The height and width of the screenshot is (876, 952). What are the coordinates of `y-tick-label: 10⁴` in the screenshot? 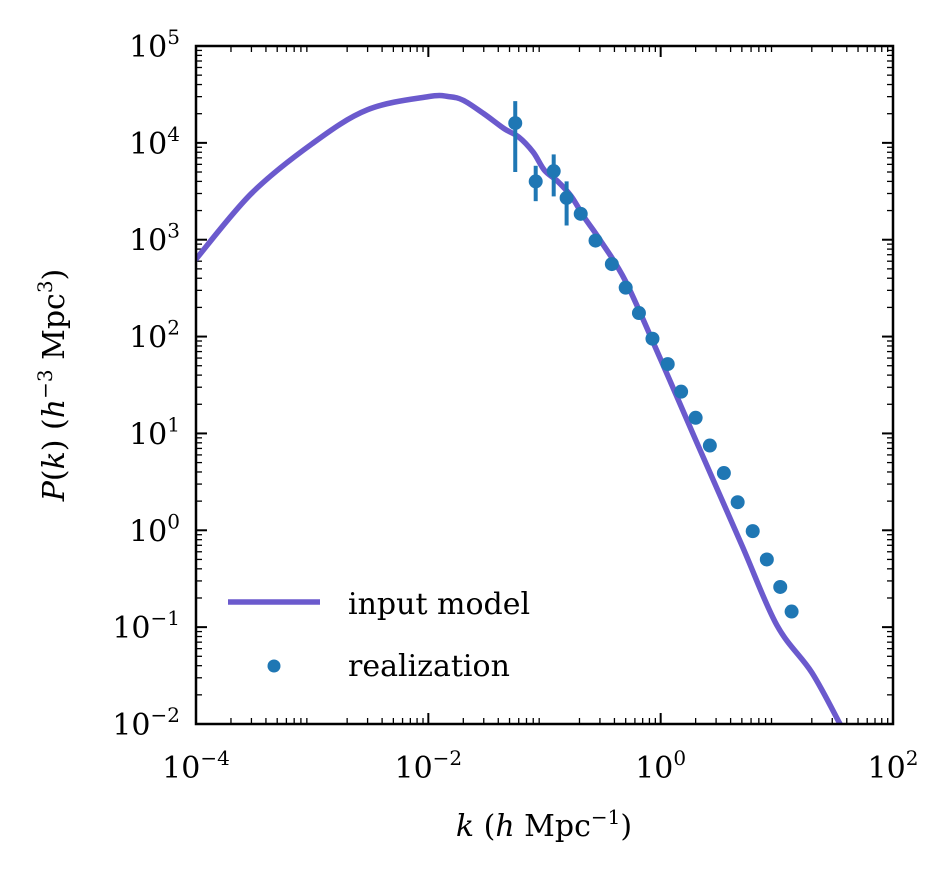 It's located at (154, 142).